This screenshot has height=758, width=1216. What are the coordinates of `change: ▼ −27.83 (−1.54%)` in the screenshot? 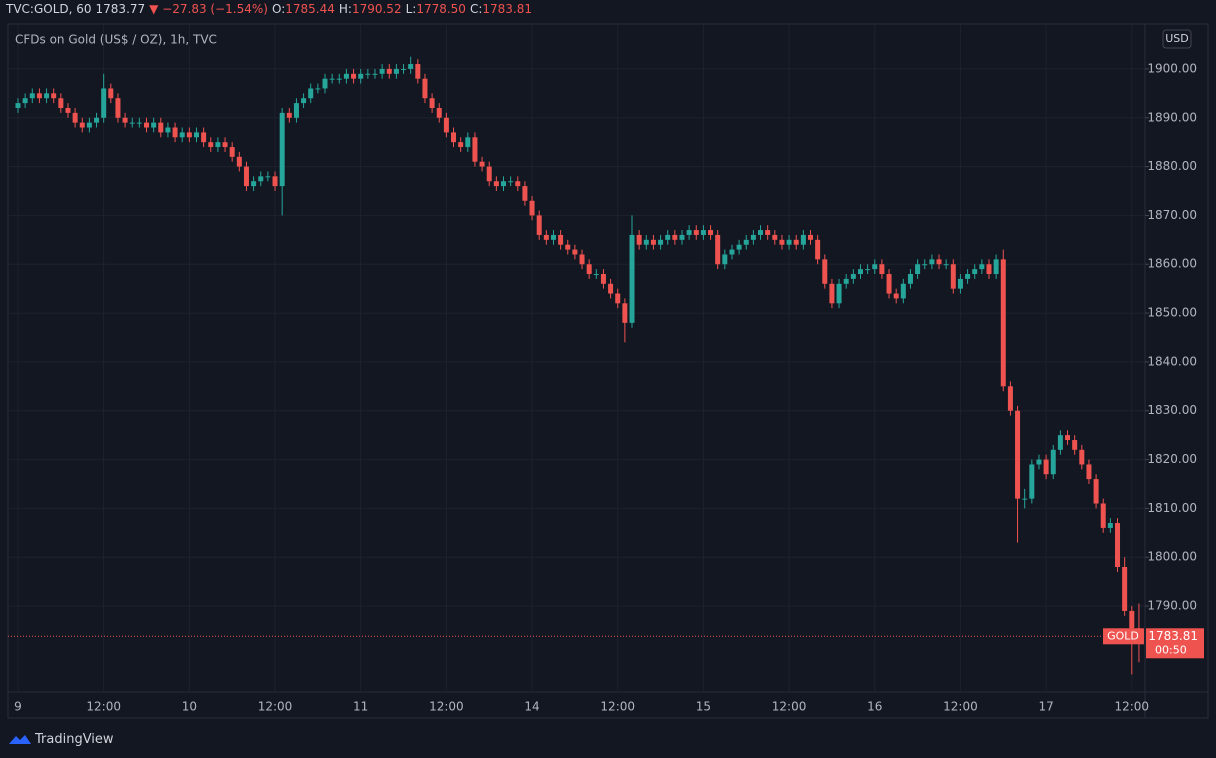 It's located at (208, 9).